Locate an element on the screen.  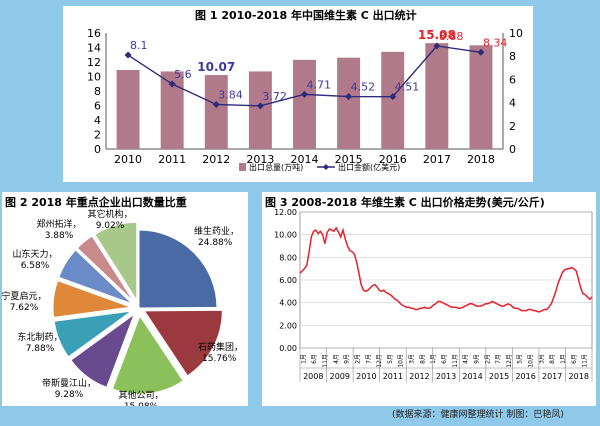
x-tick-label: 2018 is located at coordinates (481, 159).